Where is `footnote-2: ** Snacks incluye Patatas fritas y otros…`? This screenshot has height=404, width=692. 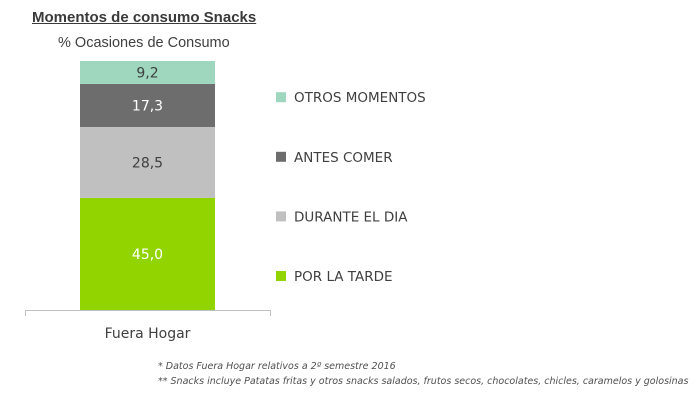 footnote-2: ** Snacks incluye Patatas fritas y otros… is located at coordinates (423, 381).